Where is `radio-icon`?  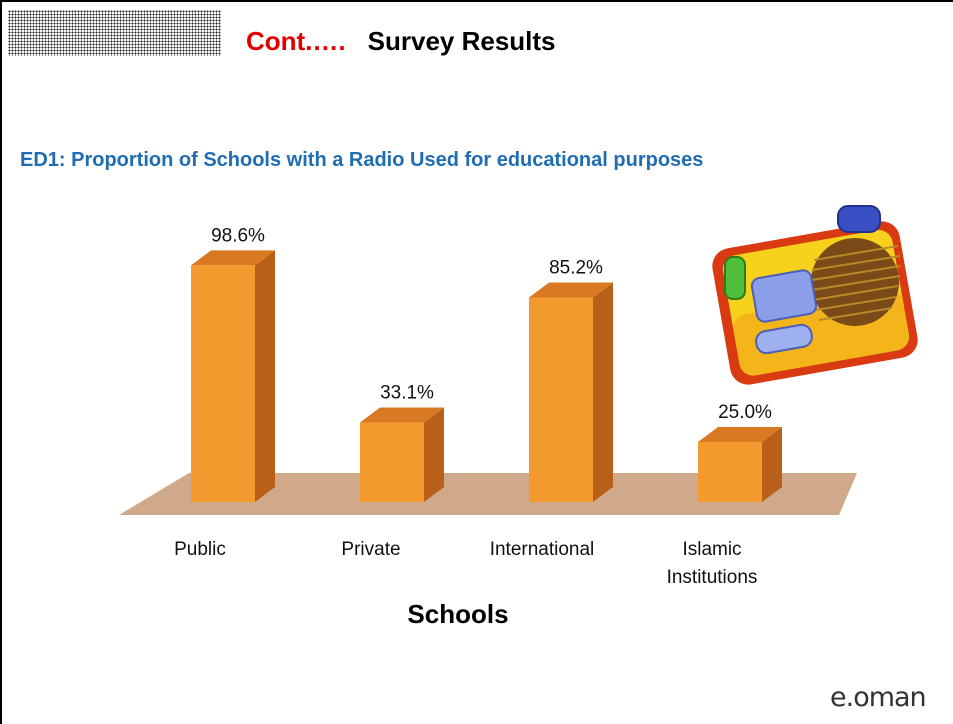
radio-icon is located at coordinates (815, 295).